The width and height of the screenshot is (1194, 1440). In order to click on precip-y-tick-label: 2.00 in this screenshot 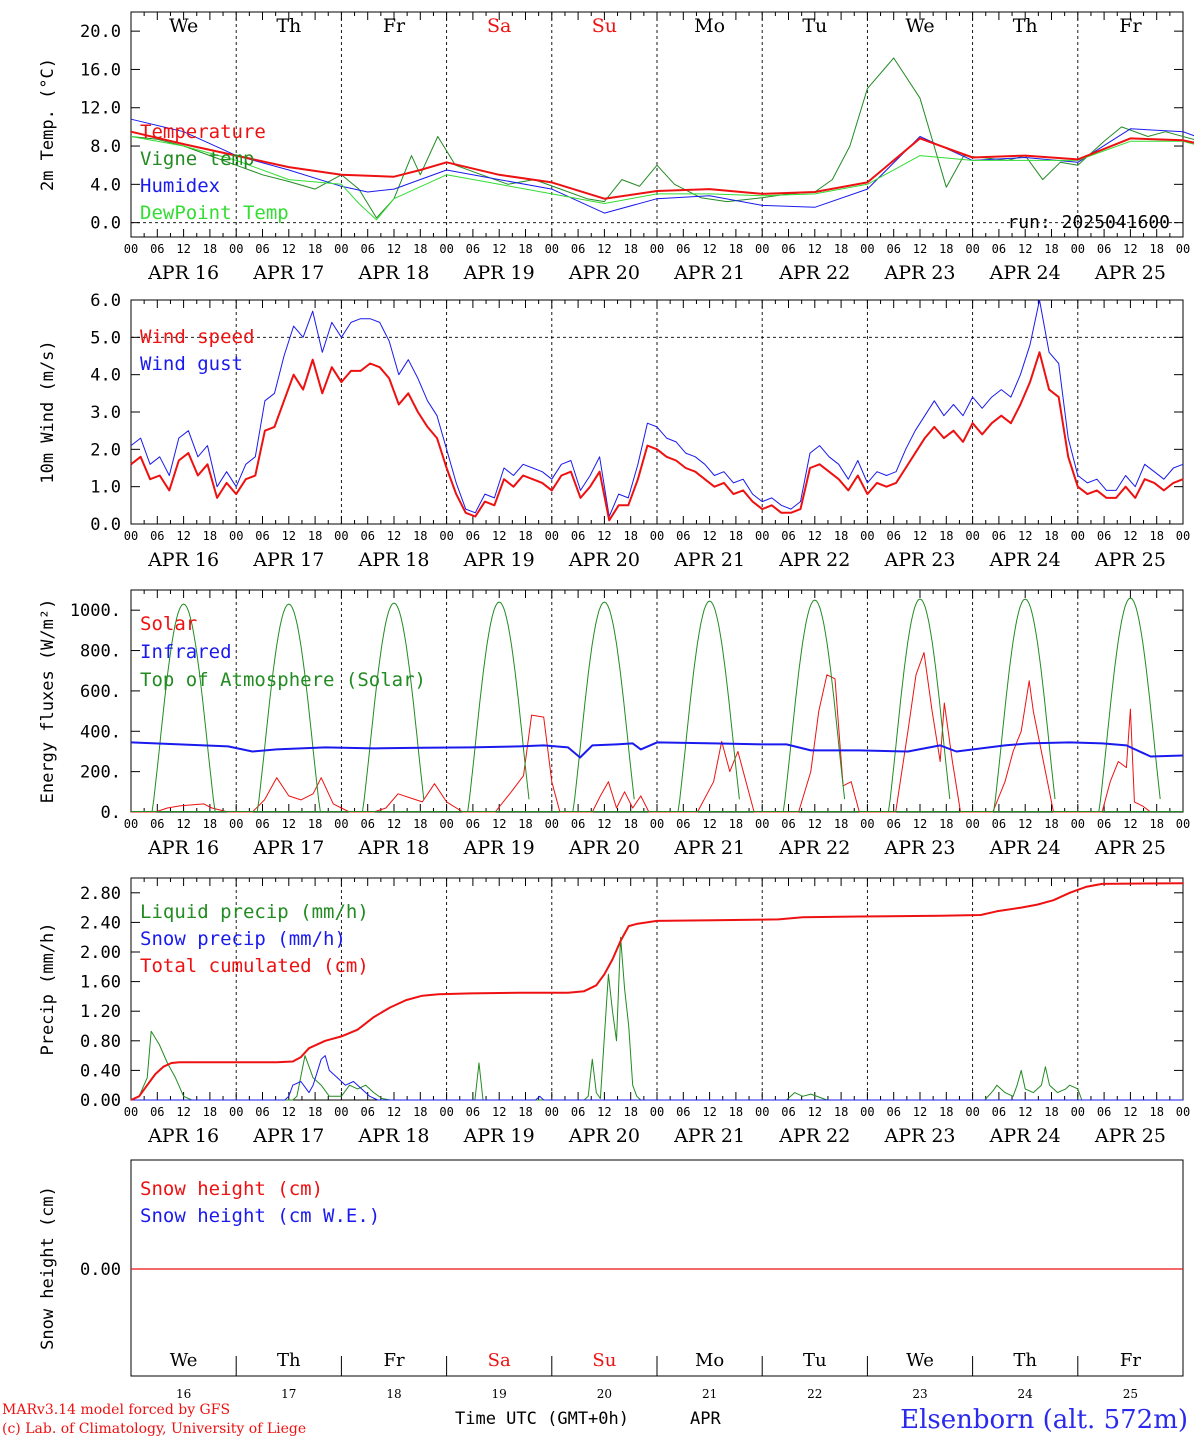, I will do `click(100, 953)`.